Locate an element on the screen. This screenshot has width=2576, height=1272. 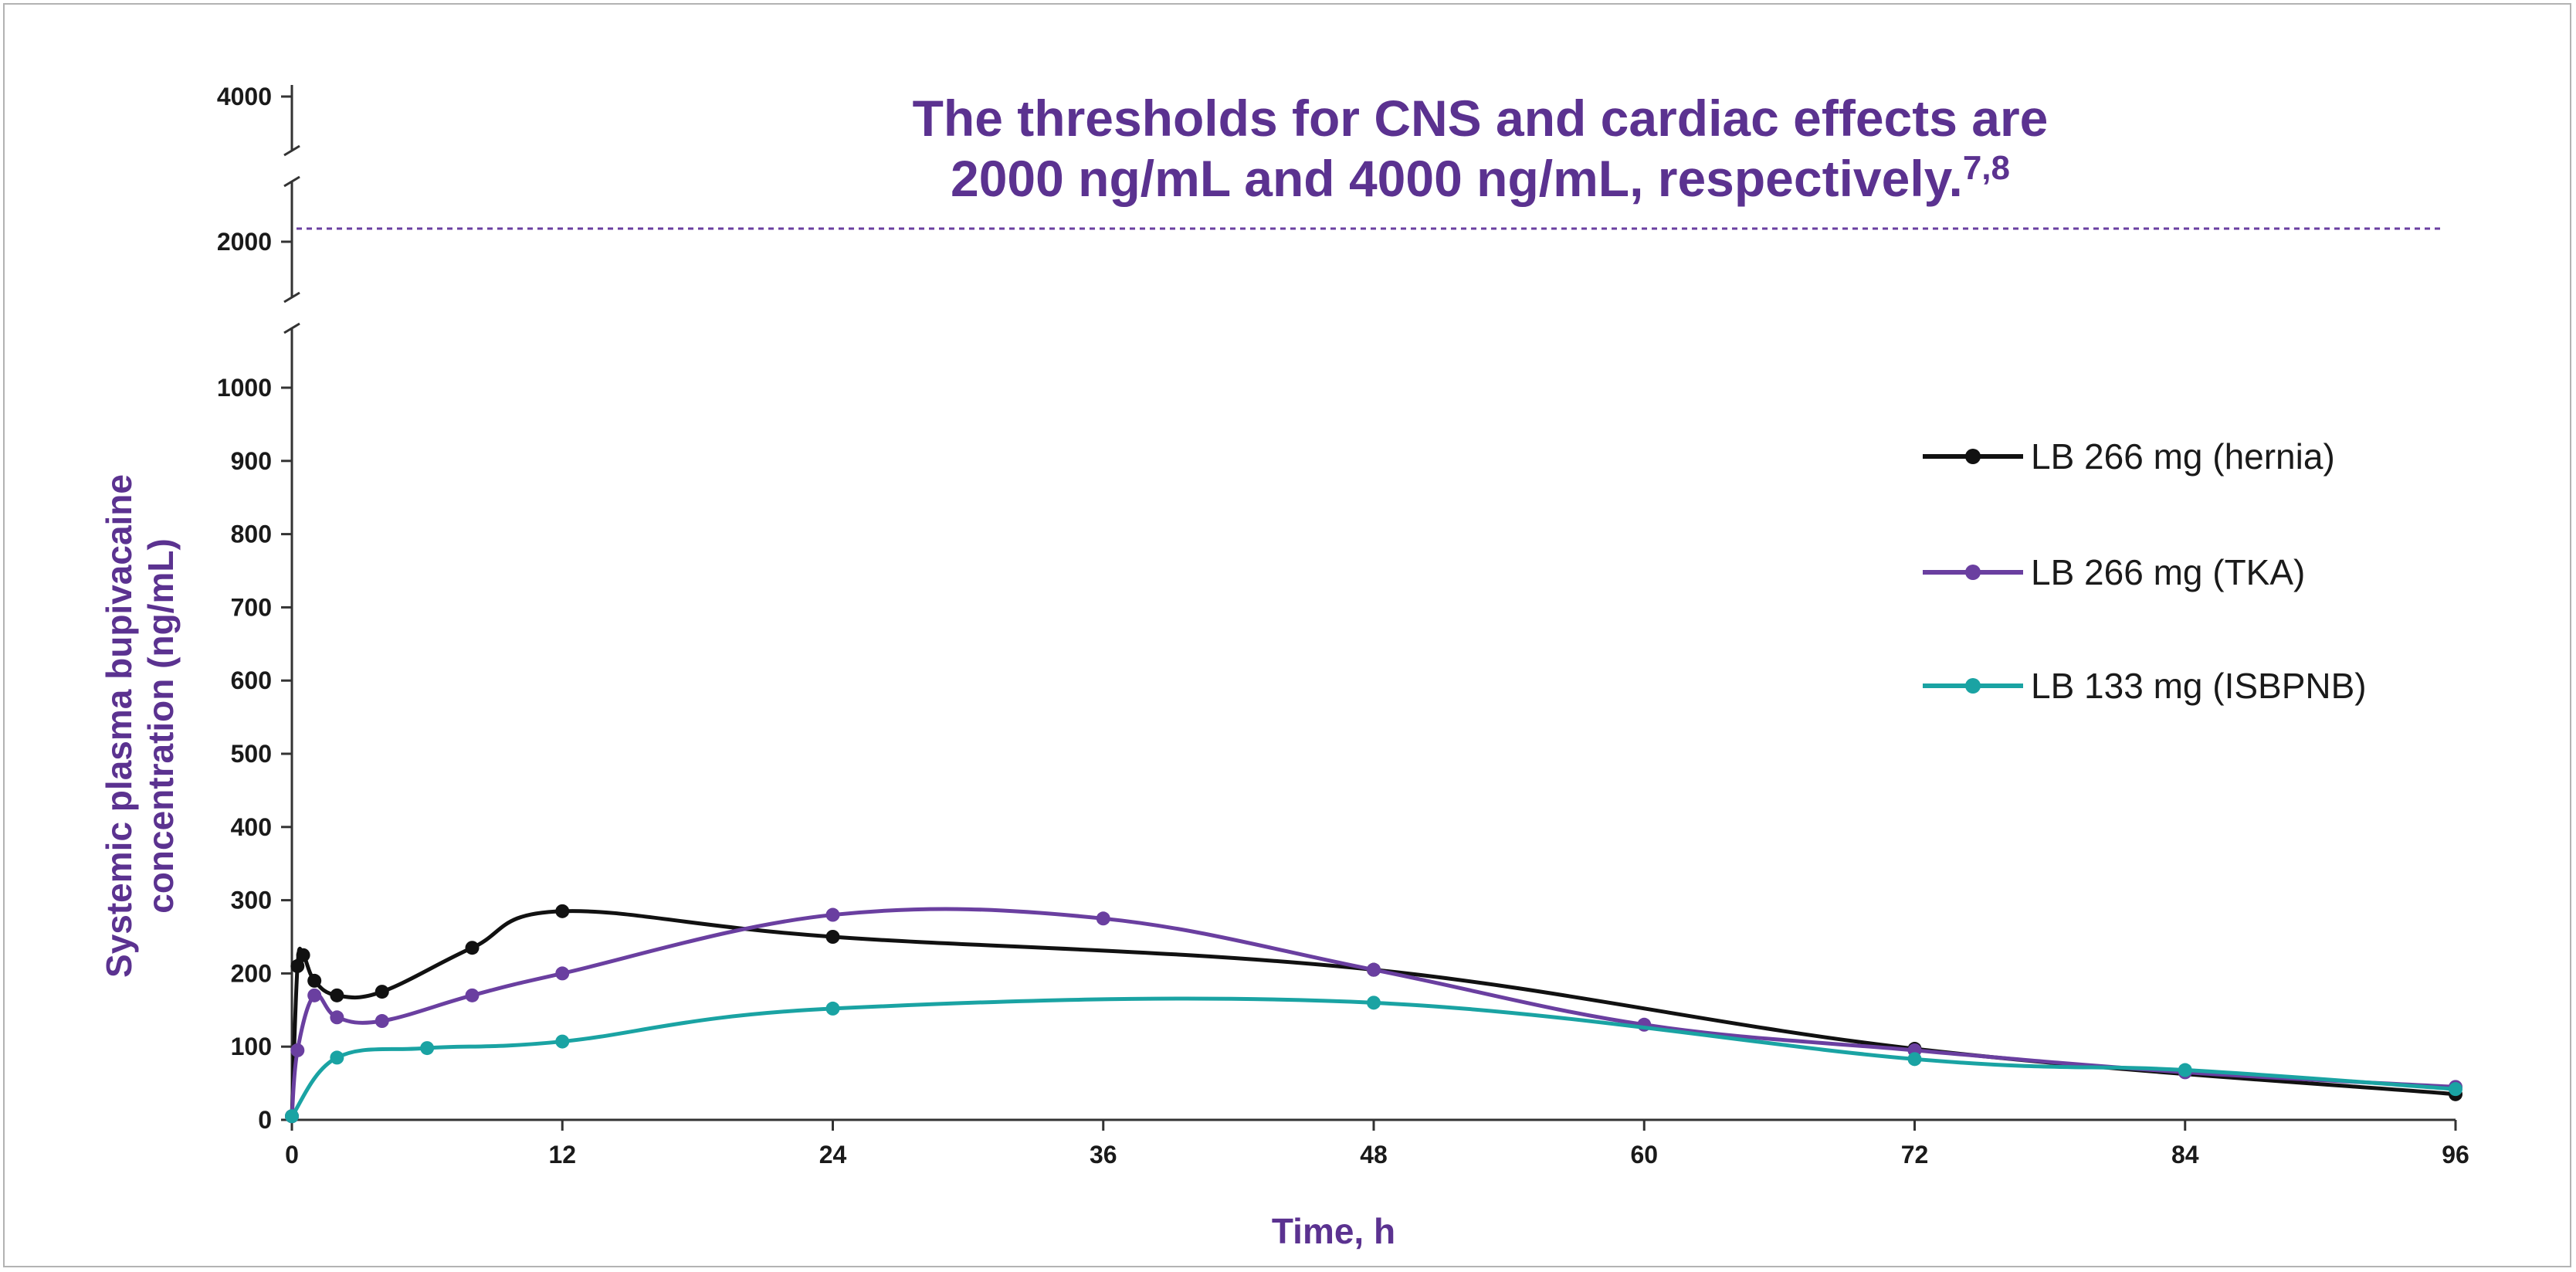
y-tick-label: 0 is located at coordinates (265, 1120).